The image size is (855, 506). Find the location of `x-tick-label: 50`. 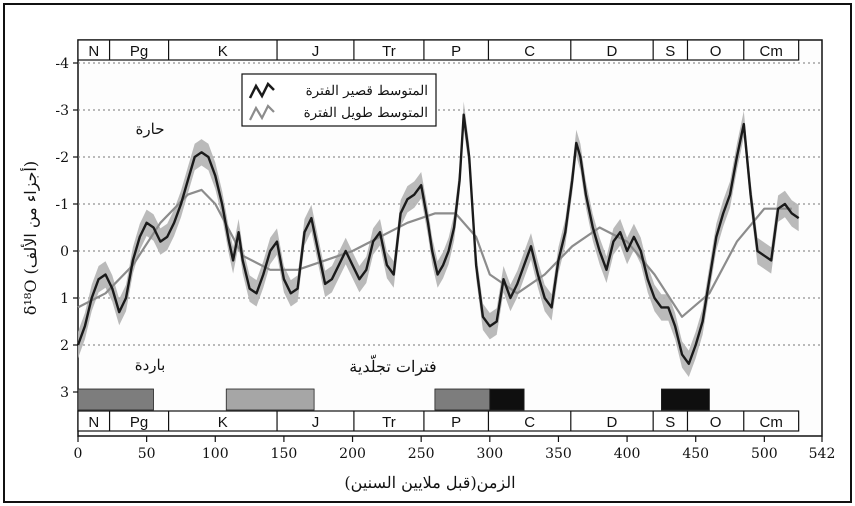

x-tick-label: 50 is located at coordinates (147, 454).